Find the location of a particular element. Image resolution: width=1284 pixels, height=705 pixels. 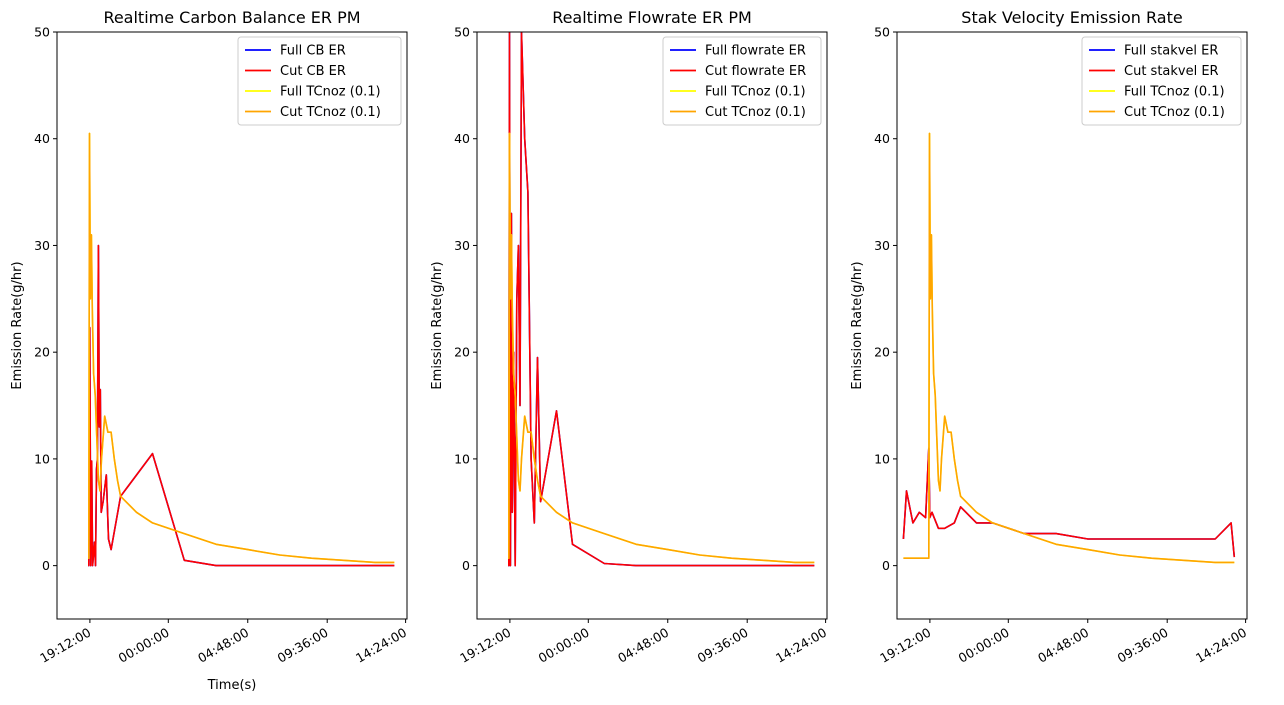

legend-label-2: Cut flowrate ER is located at coordinates (755, 71).